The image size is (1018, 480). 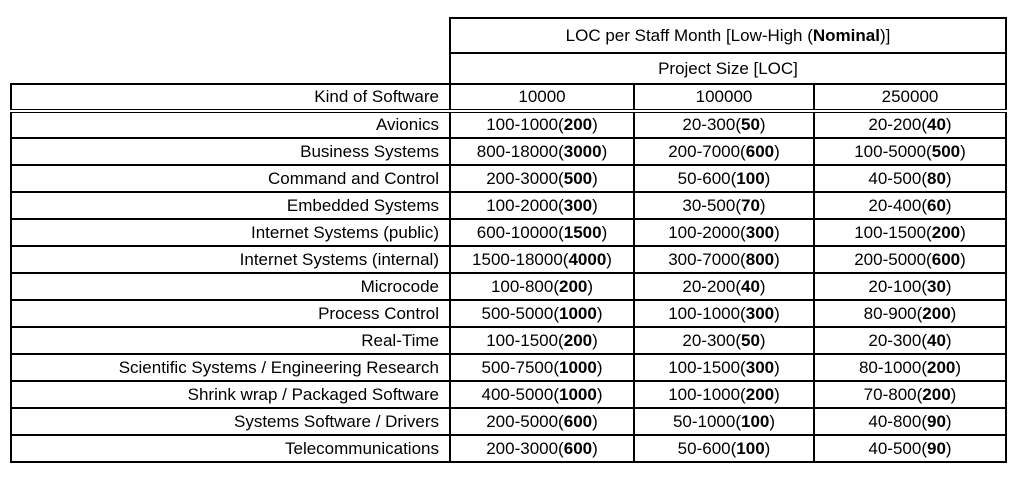 What do you see at coordinates (711, 205) in the screenshot?
I see `cell-range: 30-500(` at bounding box center [711, 205].